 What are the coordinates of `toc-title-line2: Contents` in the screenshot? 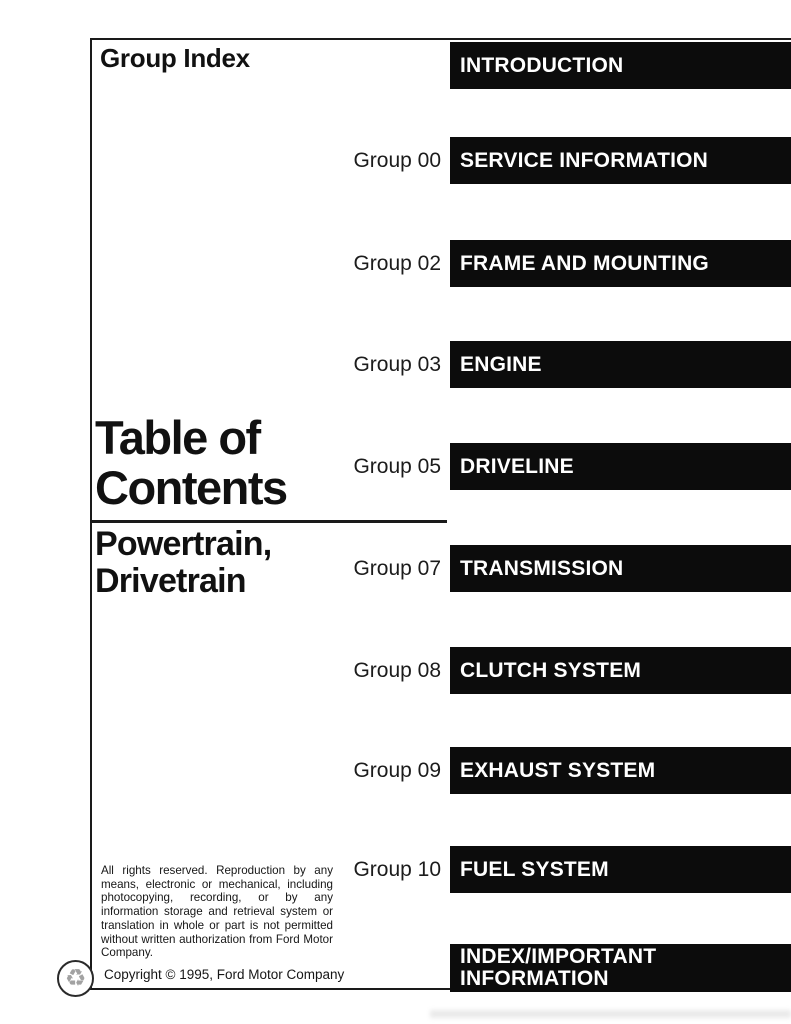 It's located at (191, 487).